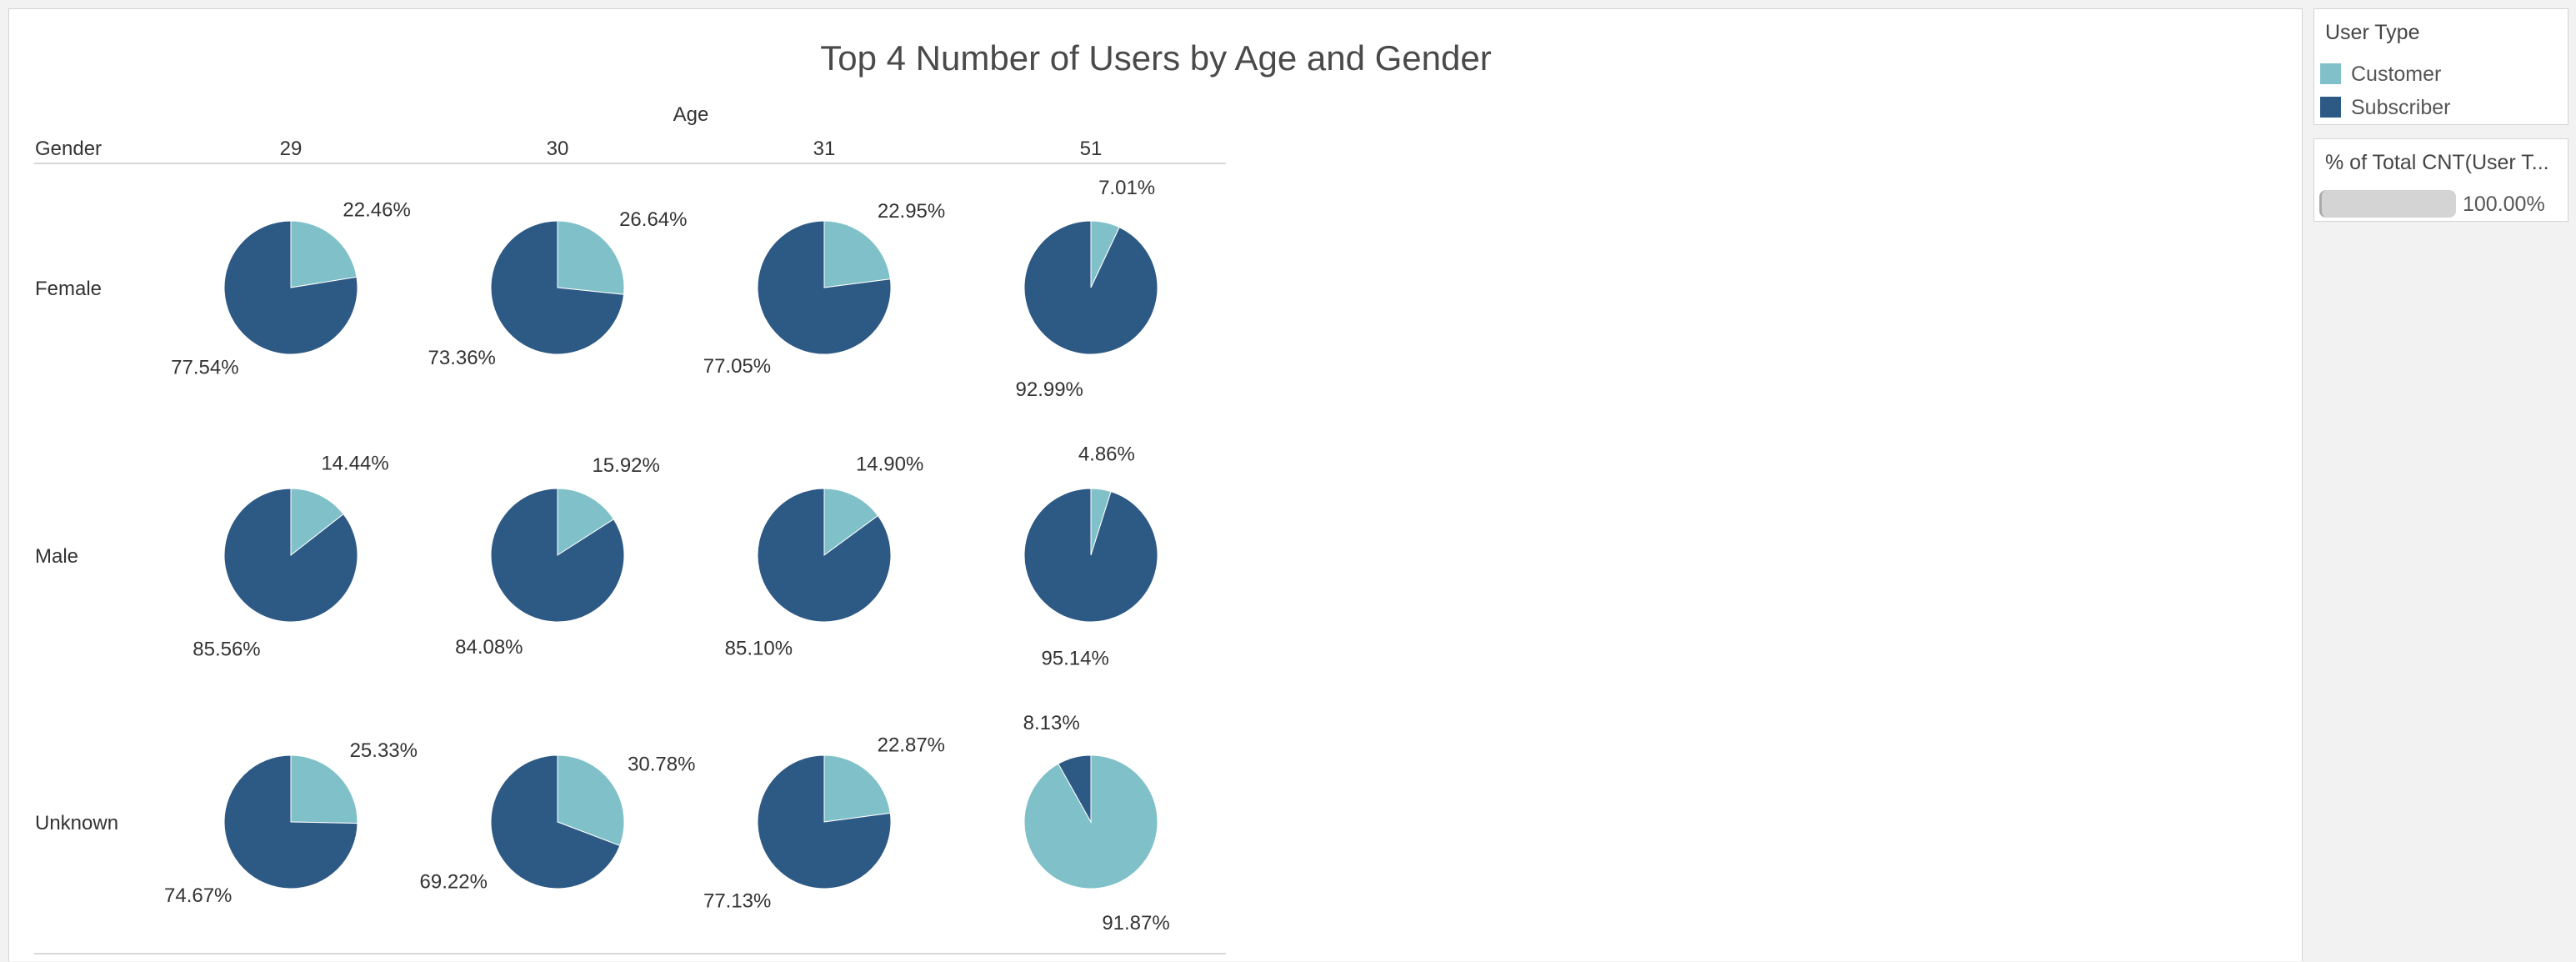 This screenshot has width=2576, height=962. What do you see at coordinates (355, 464) in the screenshot?
I see `data-label-customer-male-29: 14.44%` at bounding box center [355, 464].